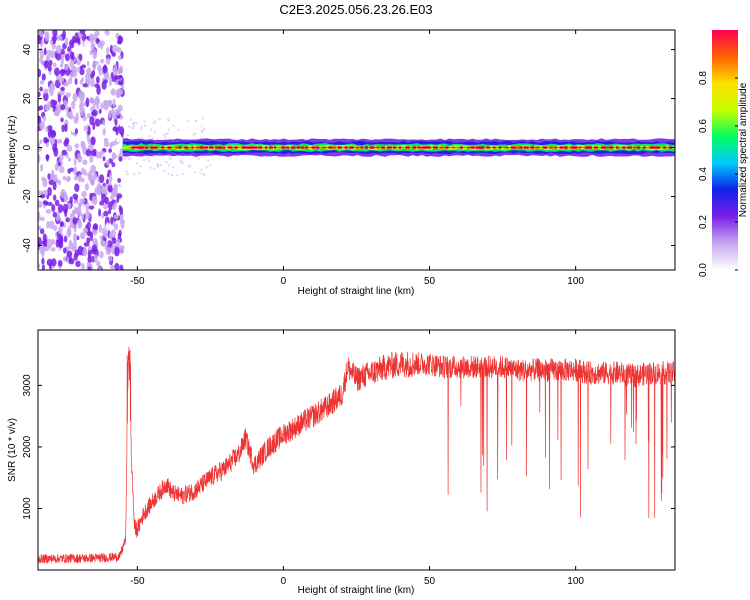 The height and width of the screenshot is (600, 750). I want to click on colorbar-tick-label: 0.8, so click(703, 78).